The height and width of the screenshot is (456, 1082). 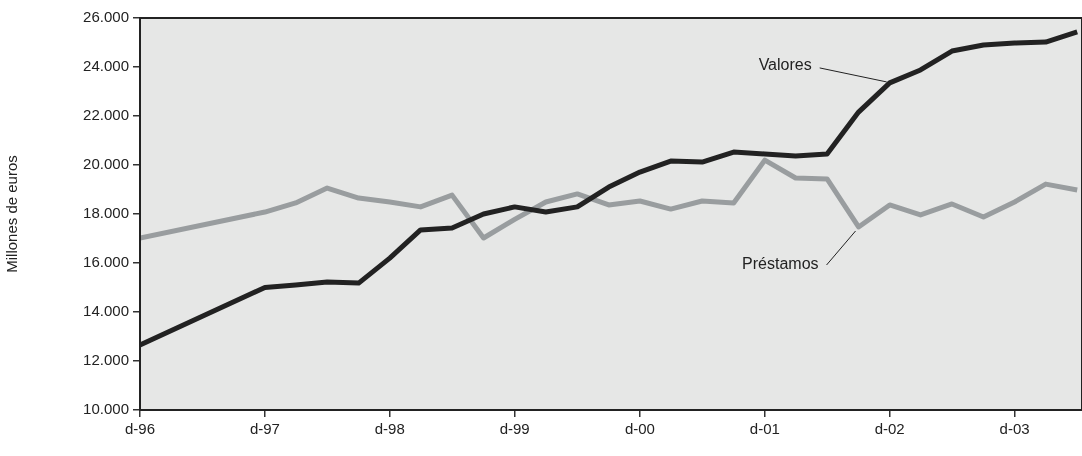 I want to click on annotation: Valores, so click(x=785, y=65).